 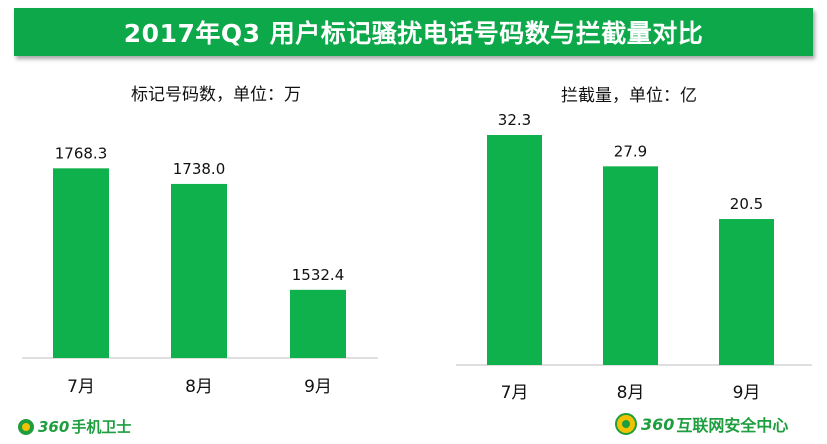 What do you see at coordinates (81, 153) in the screenshot?
I see `data-label: 1768.3` at bounding box center [81, 153].